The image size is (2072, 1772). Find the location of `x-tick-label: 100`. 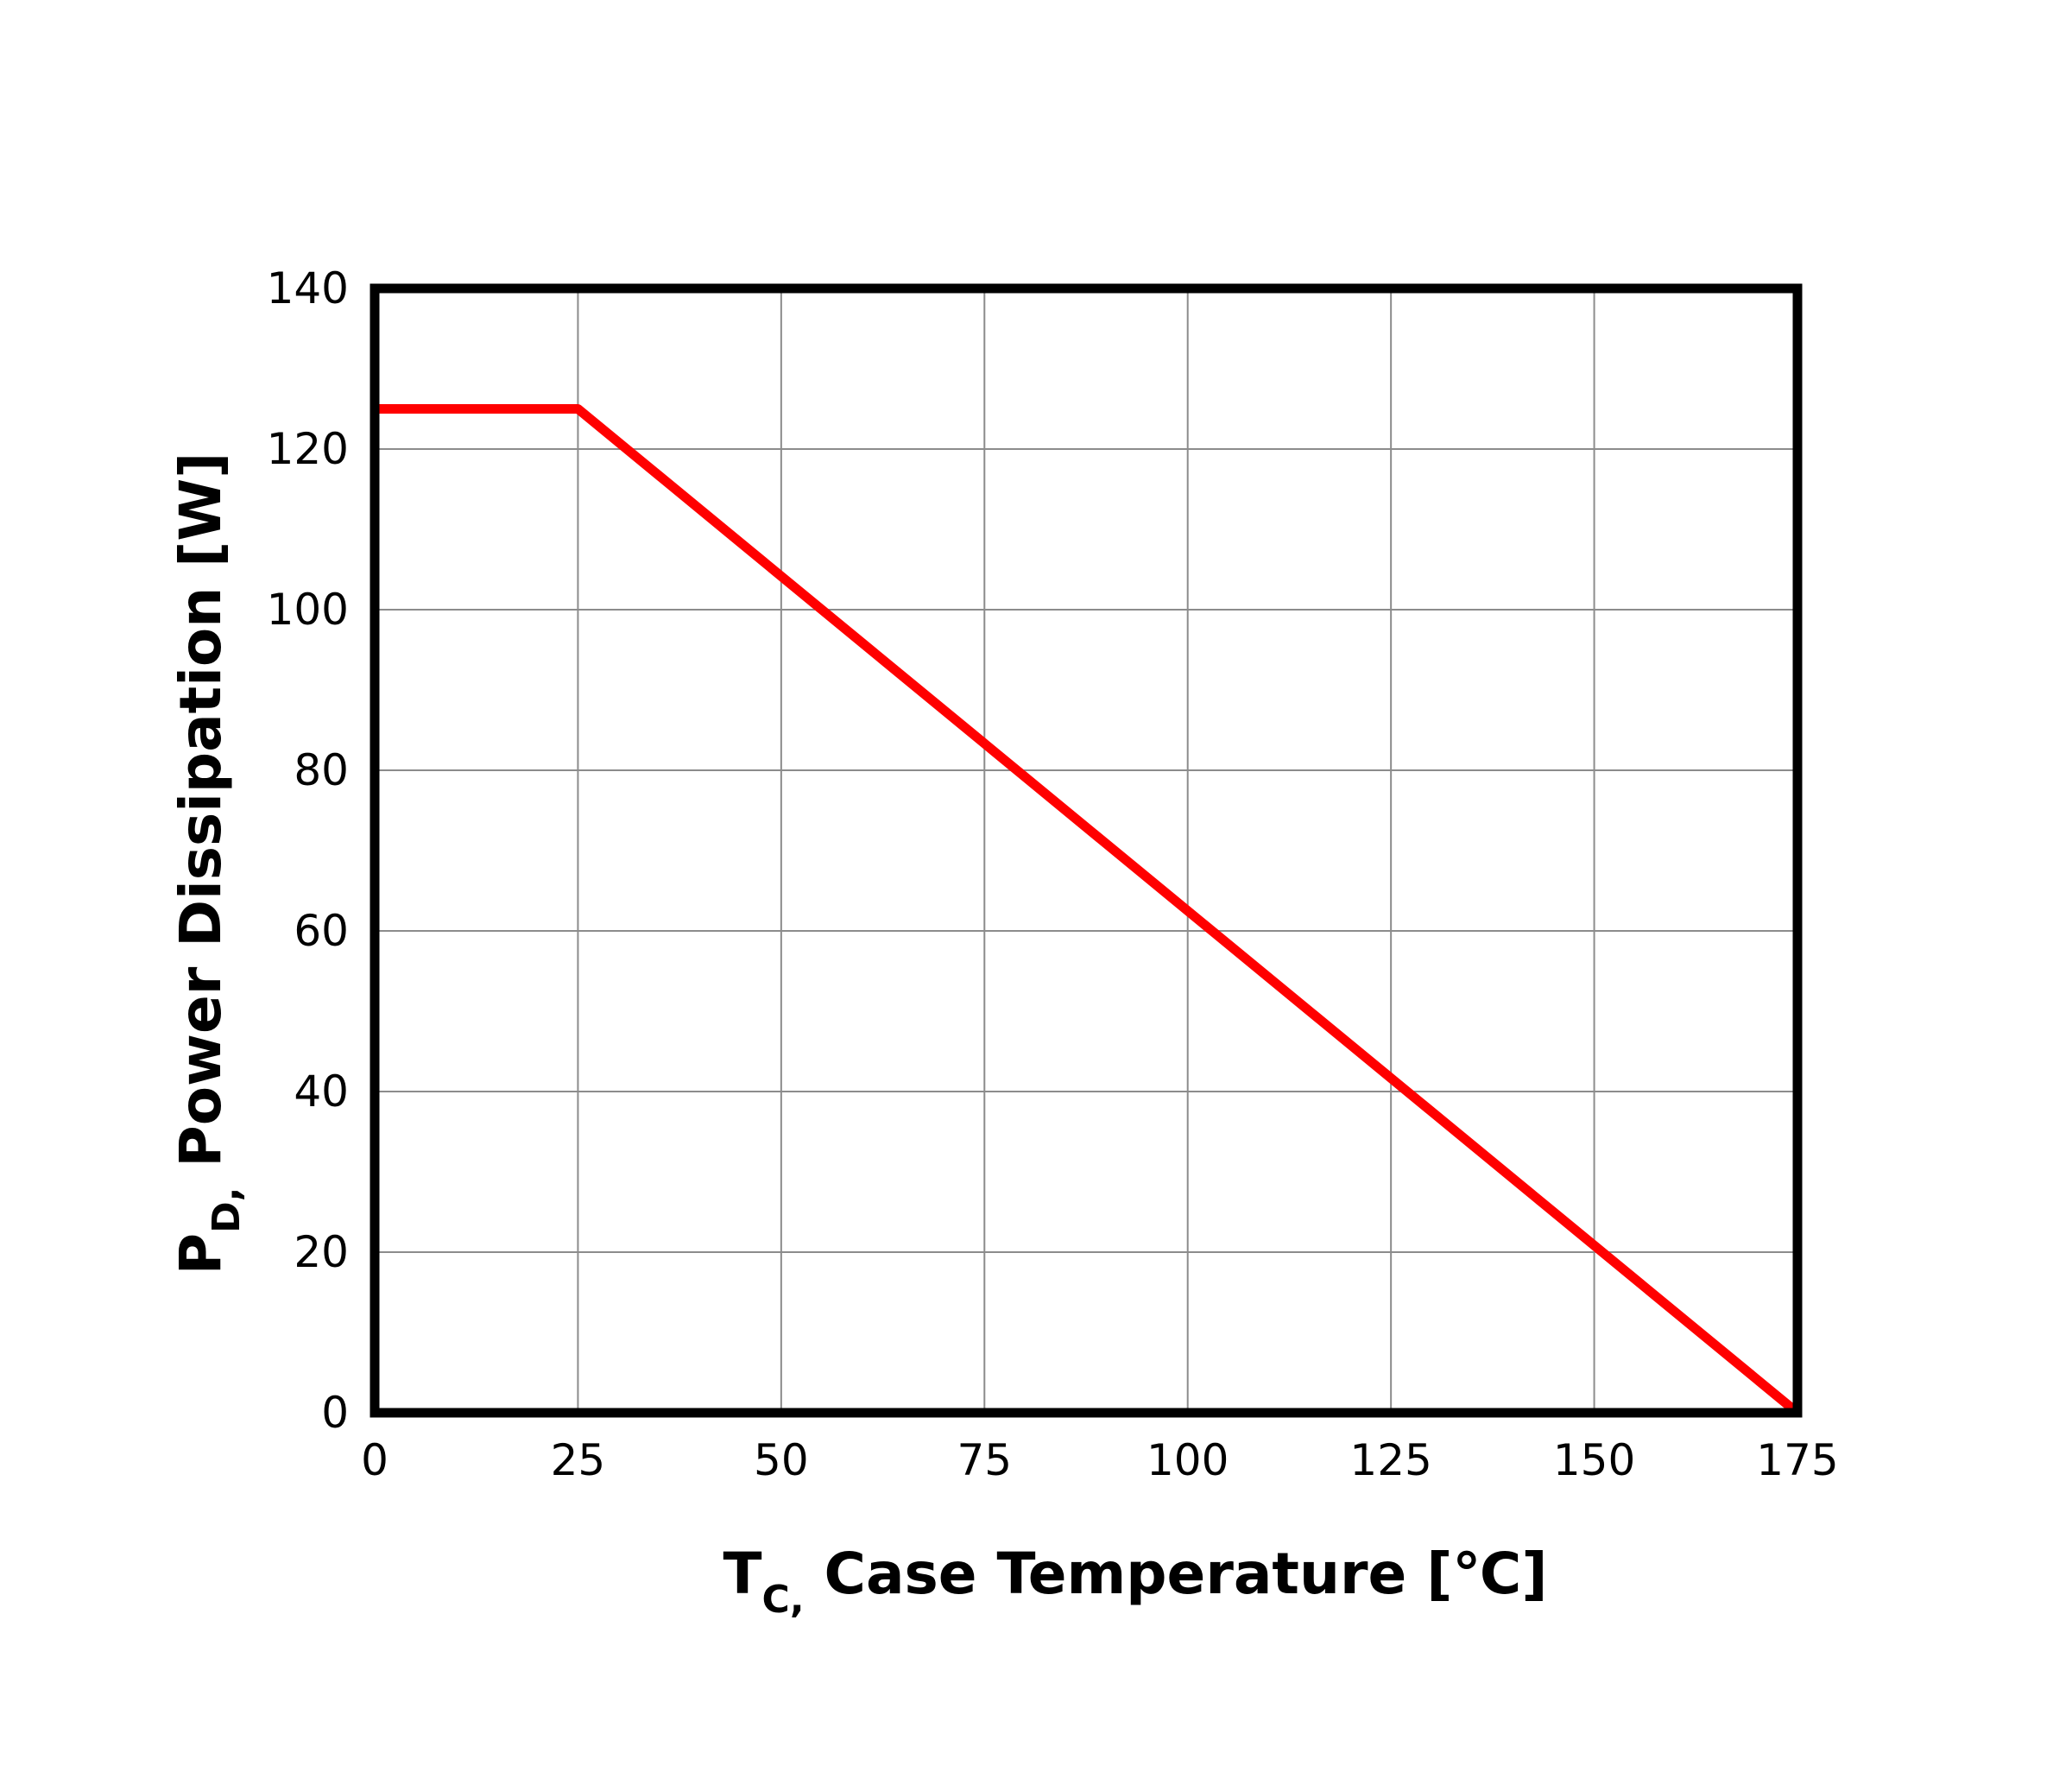

x-tick-label: 100 is located at coordinates (1188, 1460).